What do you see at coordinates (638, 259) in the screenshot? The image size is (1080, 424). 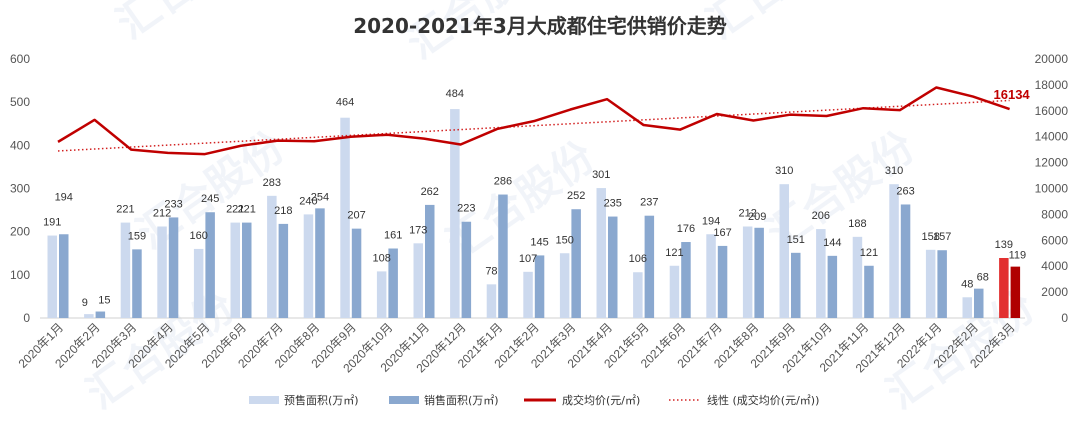 I see `bar-label-presale: 106` at bounding box center [638, 259].